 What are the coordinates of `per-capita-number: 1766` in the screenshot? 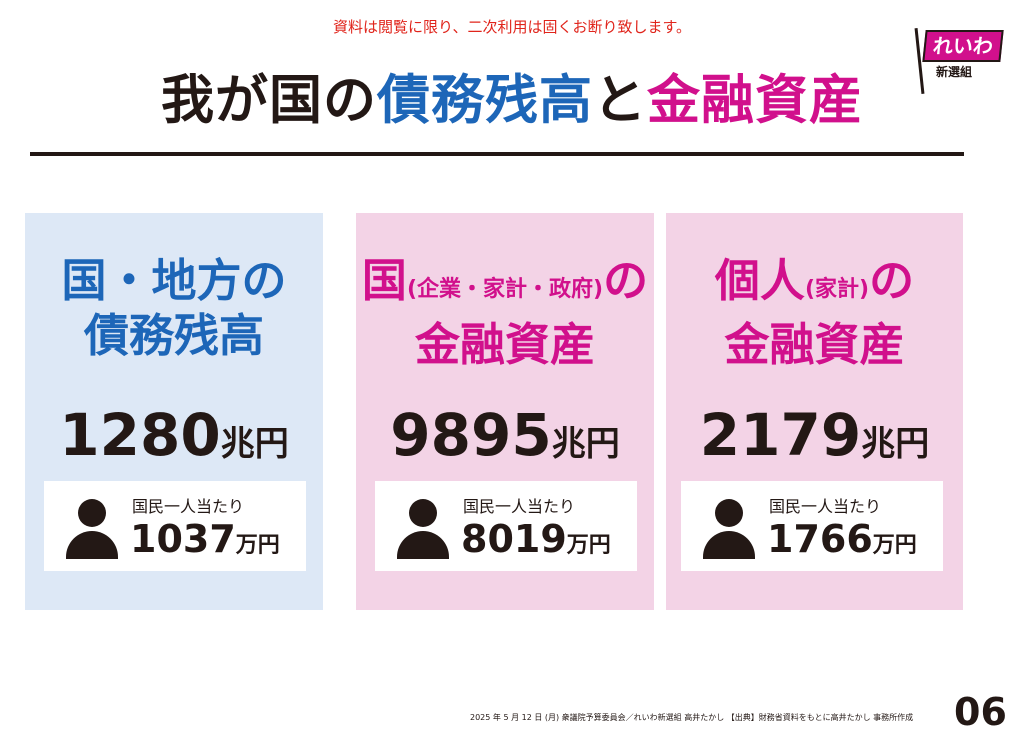 It's located at (820, 539).